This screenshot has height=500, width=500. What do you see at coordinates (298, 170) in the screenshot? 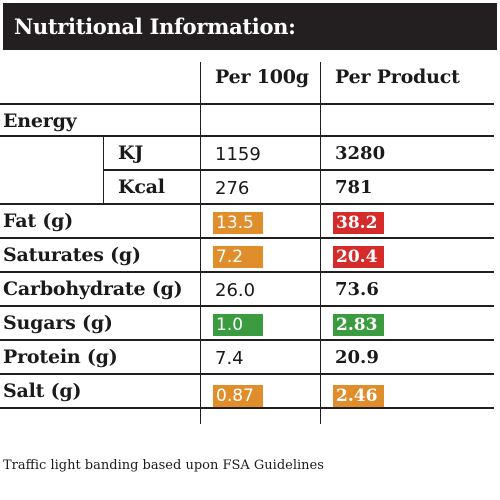
I see `kj-divider` at bounding box center [298, 170].